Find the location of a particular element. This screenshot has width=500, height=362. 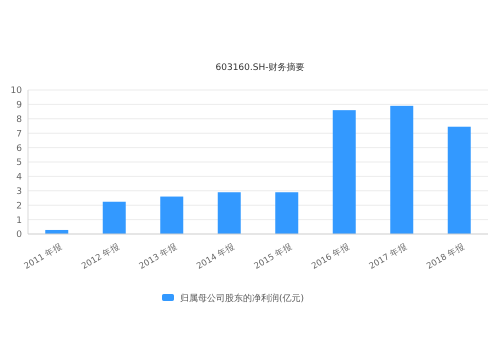

y-tick-label: 7 is located at coordinates (19, 134).